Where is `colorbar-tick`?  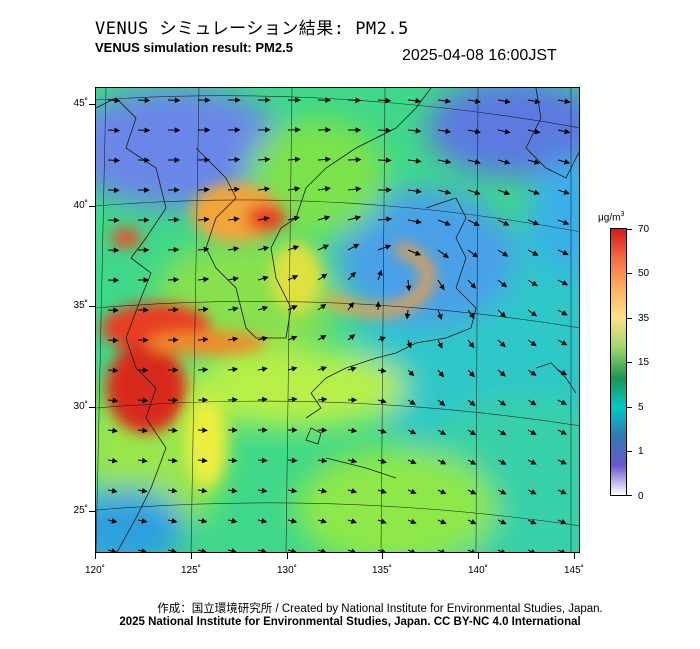
colorbar-tick is located at coordinates (629, 495).